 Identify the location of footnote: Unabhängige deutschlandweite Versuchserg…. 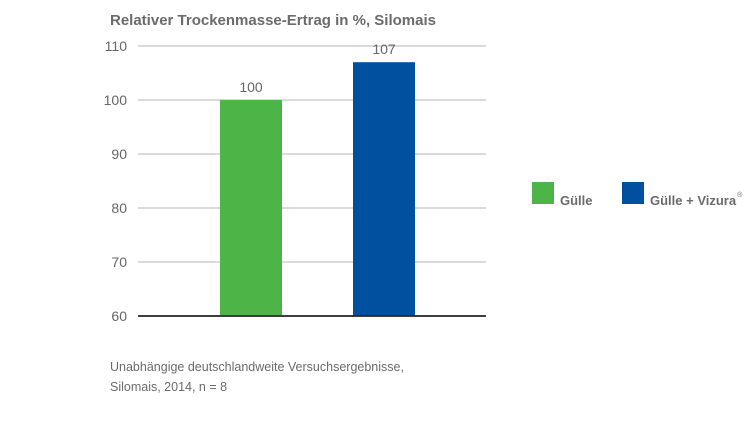
(257, 377).